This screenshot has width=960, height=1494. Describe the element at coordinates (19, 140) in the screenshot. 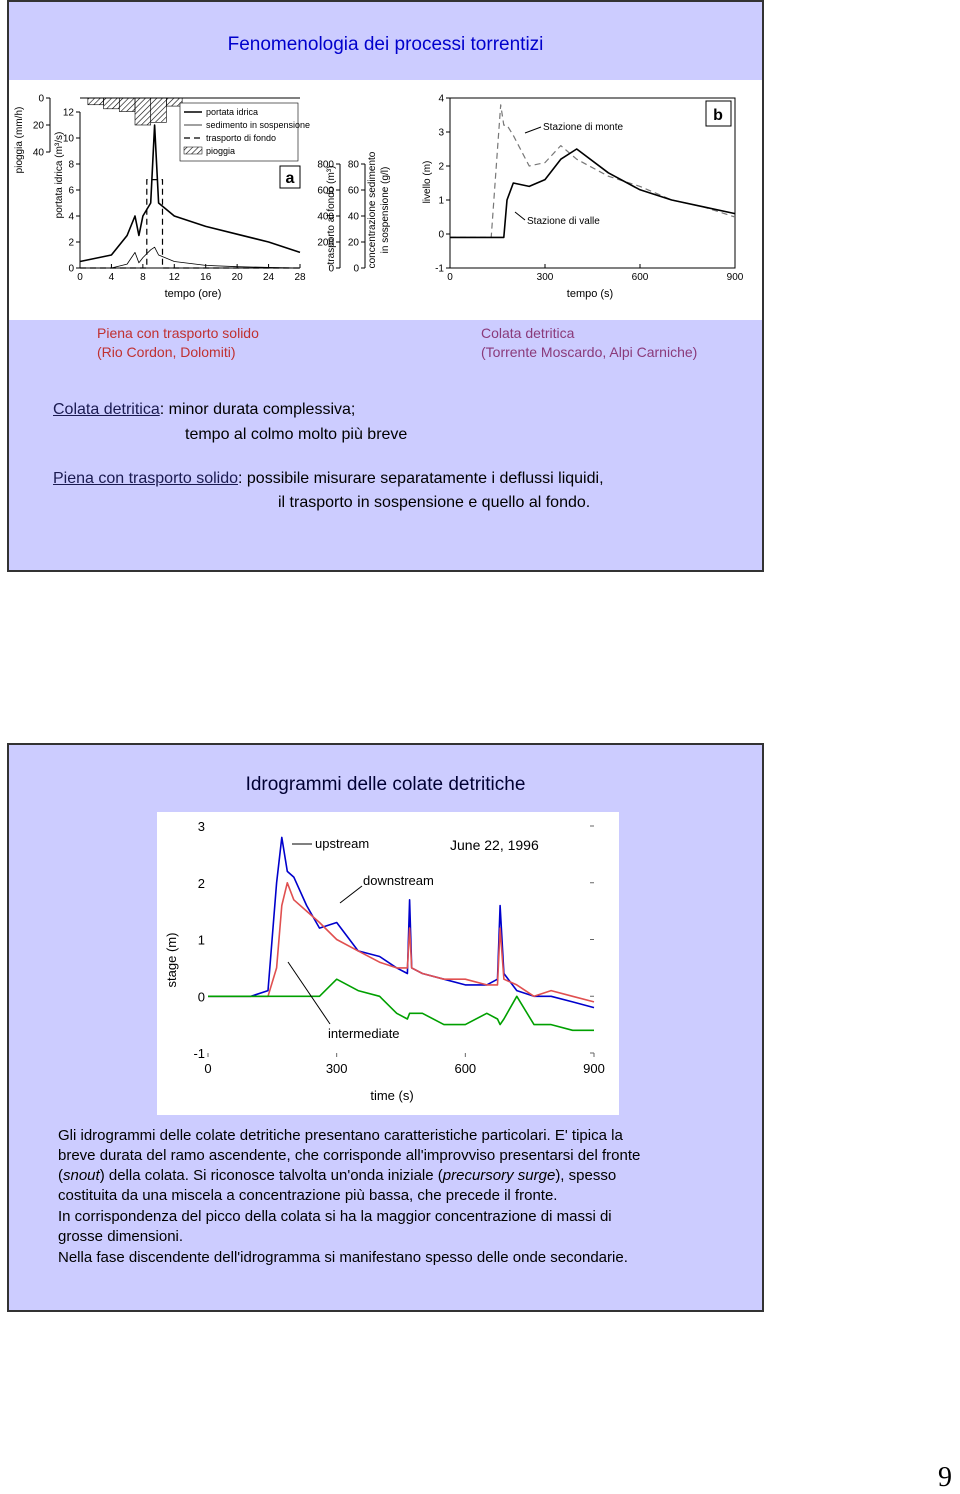

I see `y-axis-label: pioggia (mm/h)` at that location.